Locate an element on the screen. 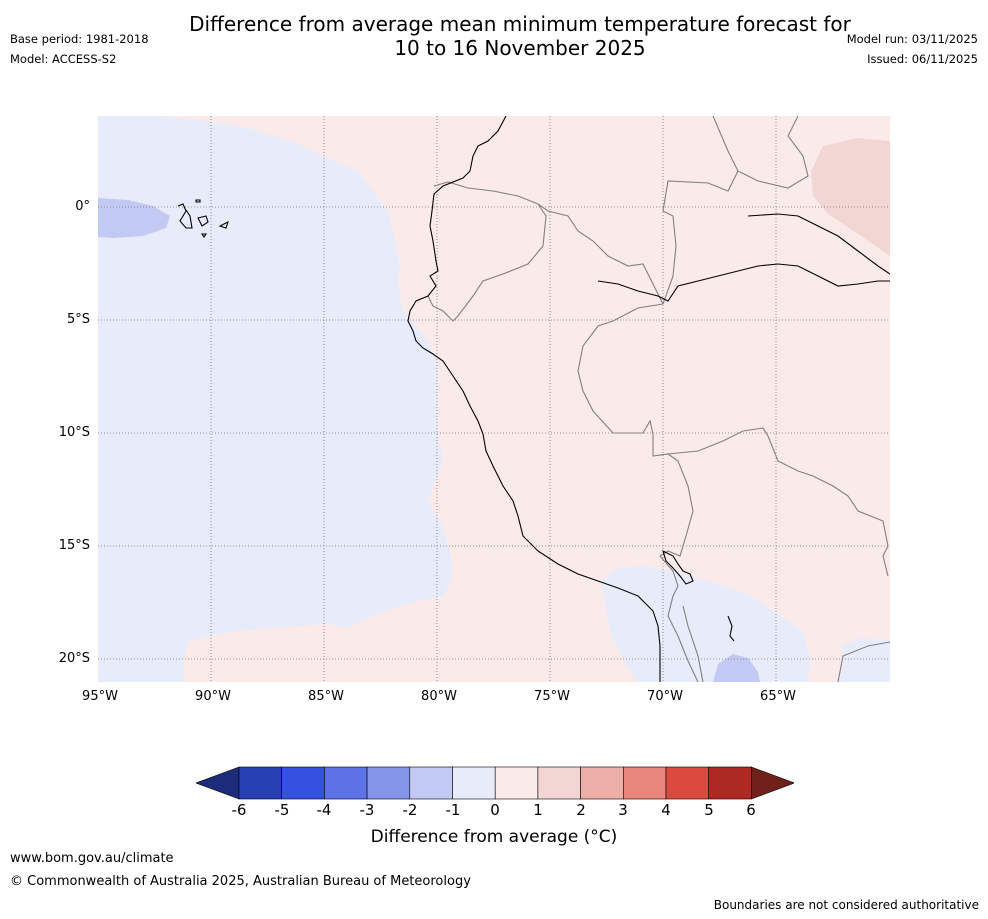 Image resolution: width=988 pixels, height=919 pixels. cb-tick-neg2: -2 is located at coordinates (410, 810).